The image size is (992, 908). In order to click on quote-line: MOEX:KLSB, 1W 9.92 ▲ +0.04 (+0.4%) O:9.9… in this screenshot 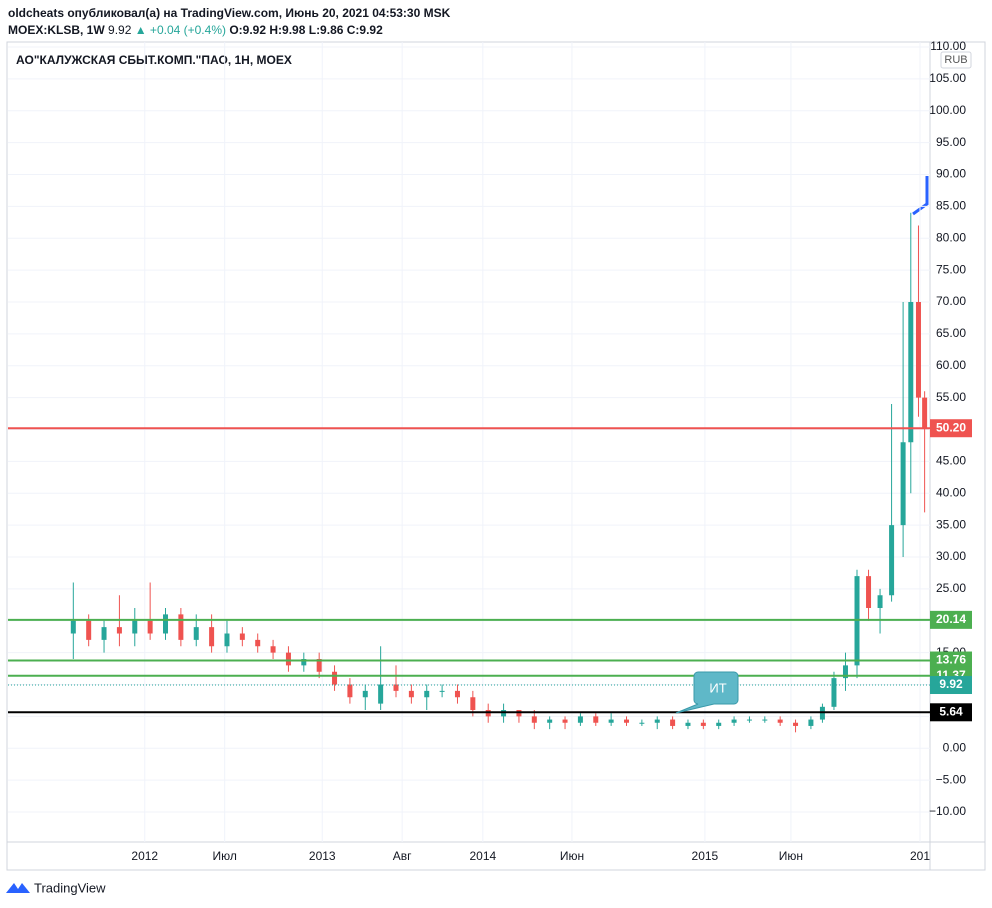, I will do `click(195, 30)`.